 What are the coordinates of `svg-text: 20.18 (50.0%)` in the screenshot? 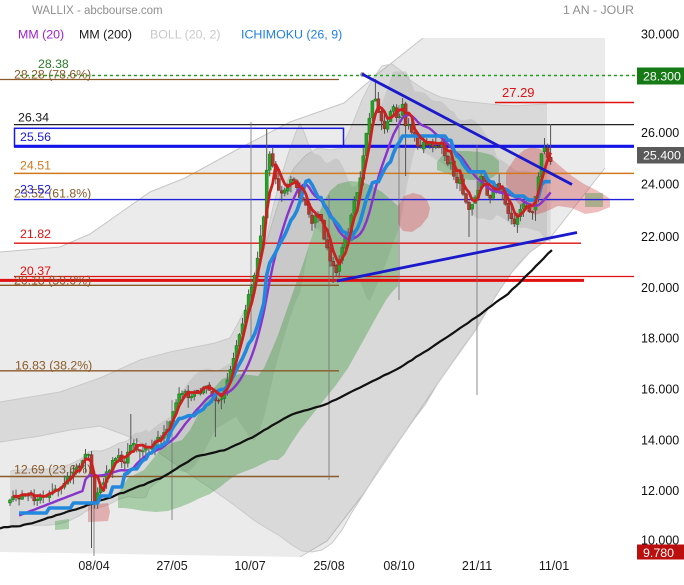 It's located at (52, 281).